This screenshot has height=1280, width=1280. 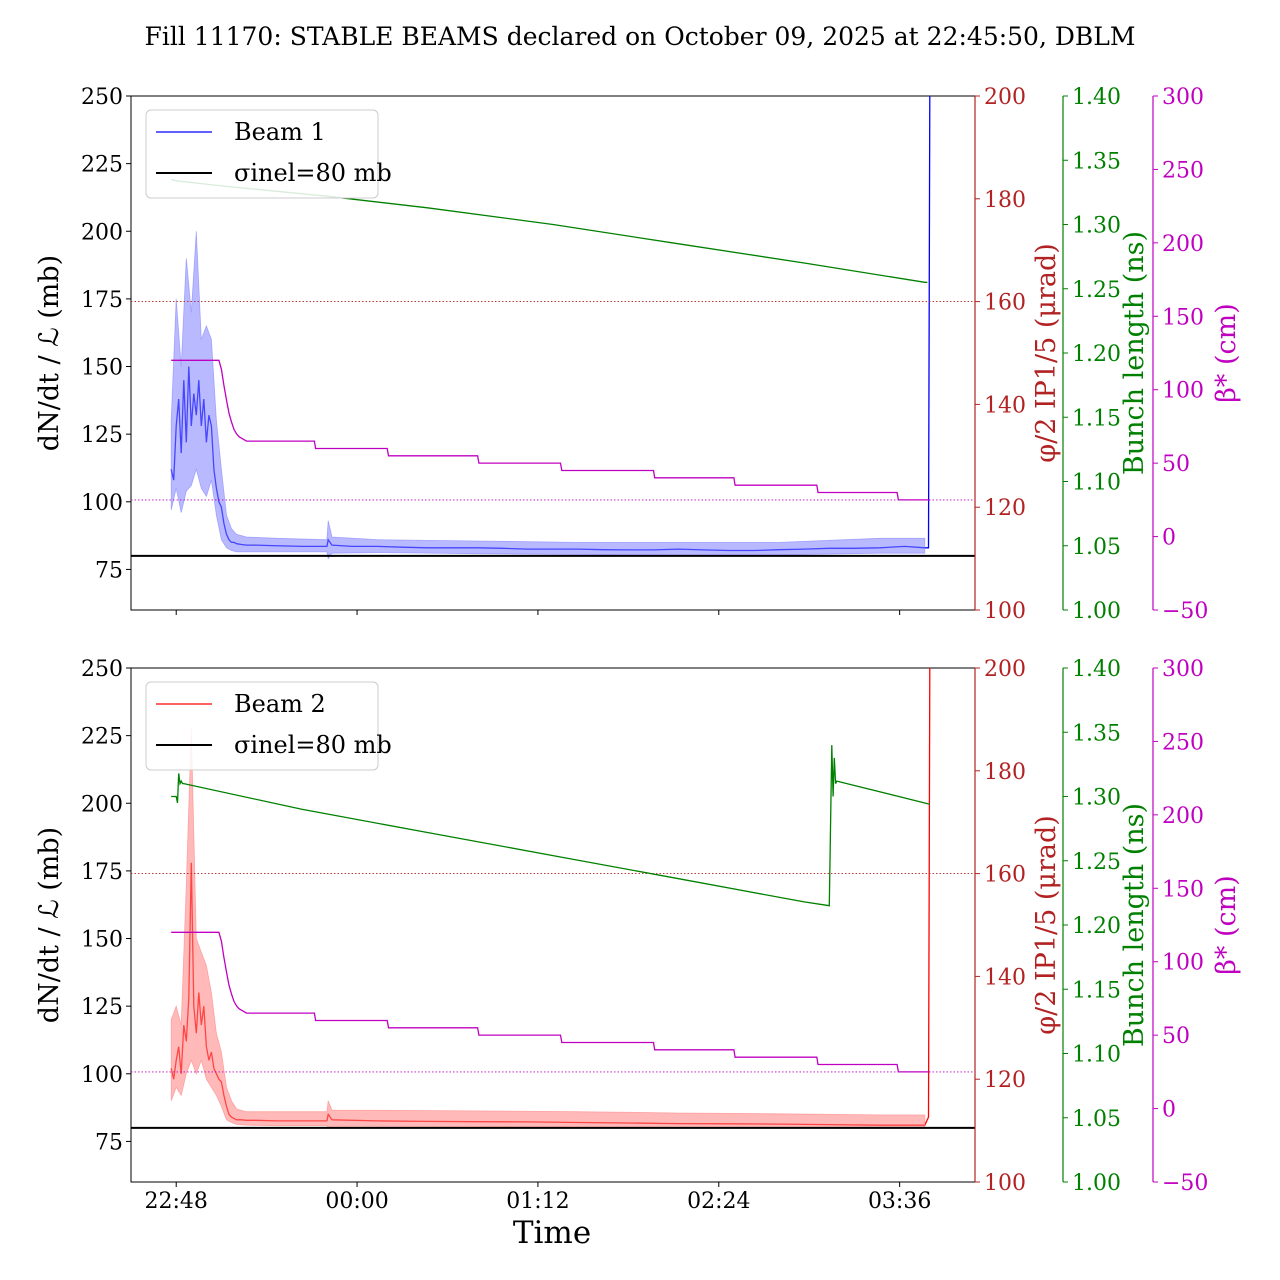 What do you see at coordinates (280, 704) in the screenshot?
I see `legend-entry: Beam 2` at bounding box center [280, 704].